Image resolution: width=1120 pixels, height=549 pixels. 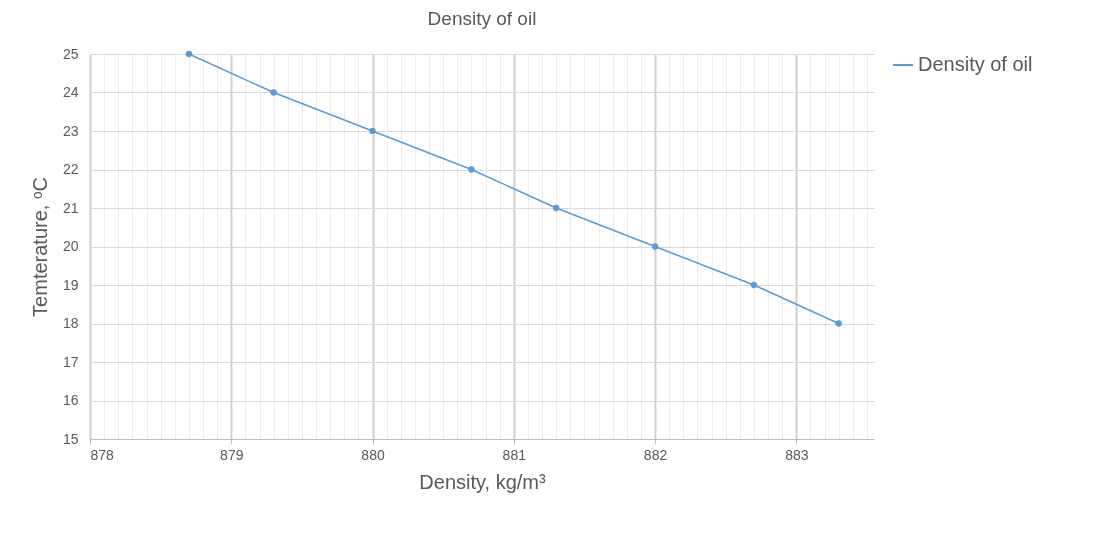 I want to click on x-tick-label: 880, so click(x=373, y=454).